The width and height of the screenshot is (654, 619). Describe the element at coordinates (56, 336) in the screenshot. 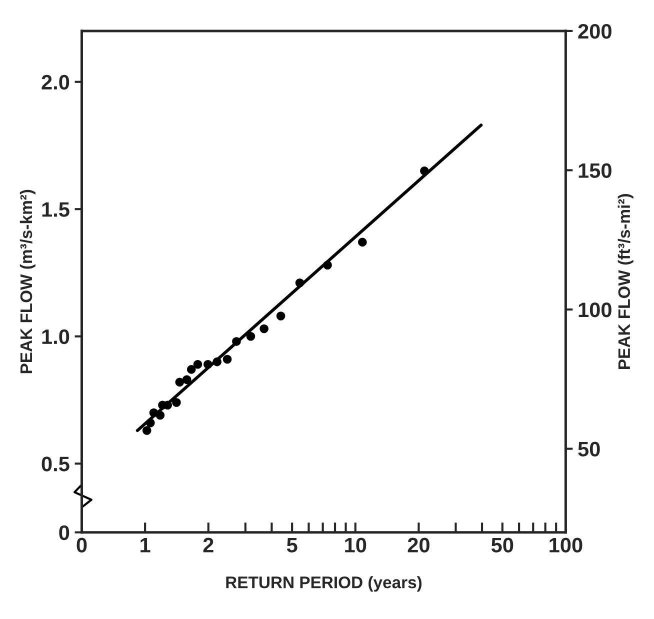

I see `y-tick-label: 1.0` at that location.